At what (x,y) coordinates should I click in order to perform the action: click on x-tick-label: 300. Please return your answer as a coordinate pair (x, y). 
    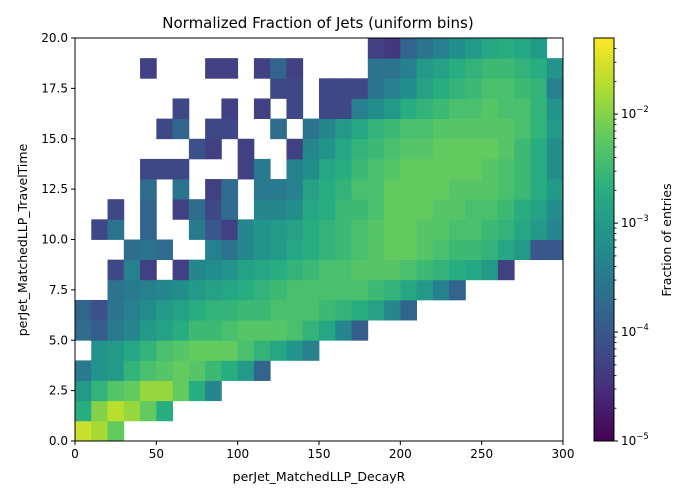
    Looking at the image, I should click on (563, 454).